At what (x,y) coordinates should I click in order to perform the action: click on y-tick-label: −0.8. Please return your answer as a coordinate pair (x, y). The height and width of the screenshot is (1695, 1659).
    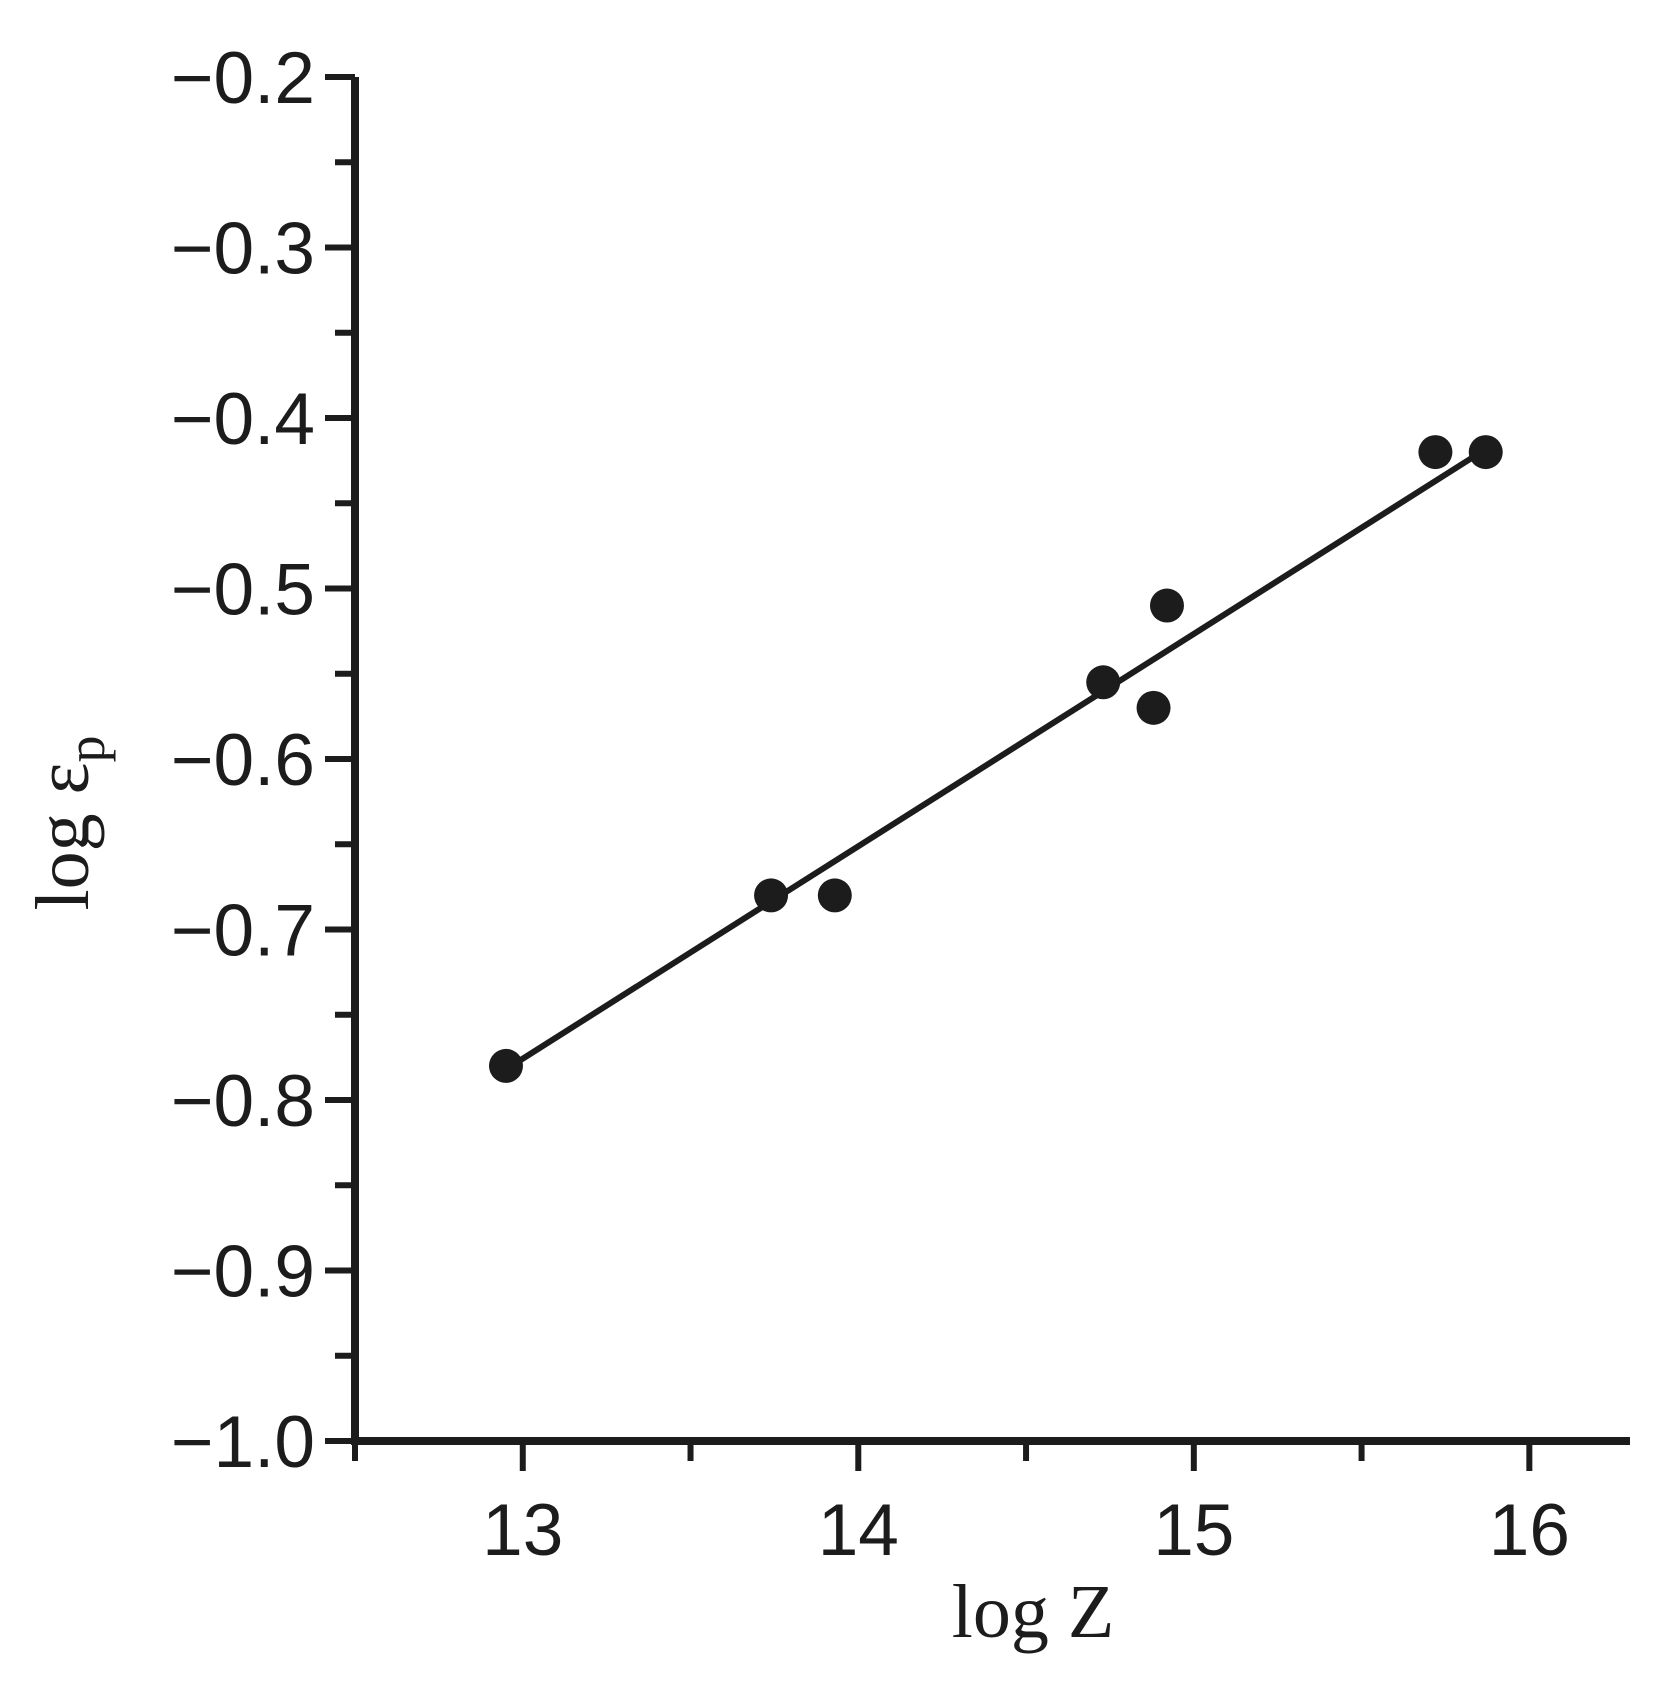
    Looking at the image, I should click on (243, 1101).